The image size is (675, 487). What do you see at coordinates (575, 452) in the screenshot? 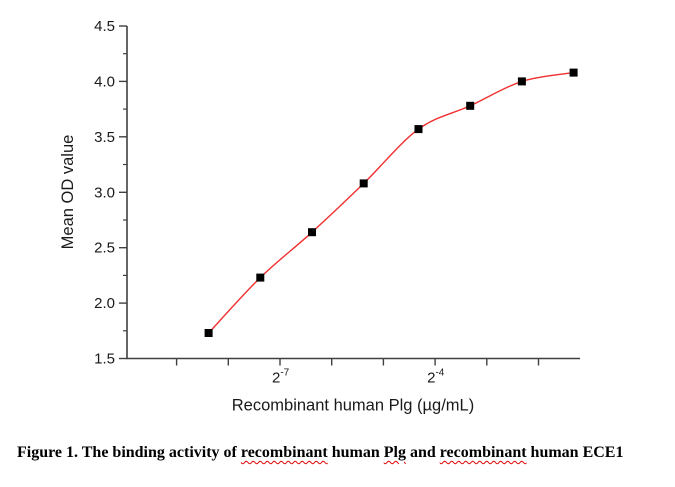
I see `caption-text: human ECE1` at bounding box center [575, 452].